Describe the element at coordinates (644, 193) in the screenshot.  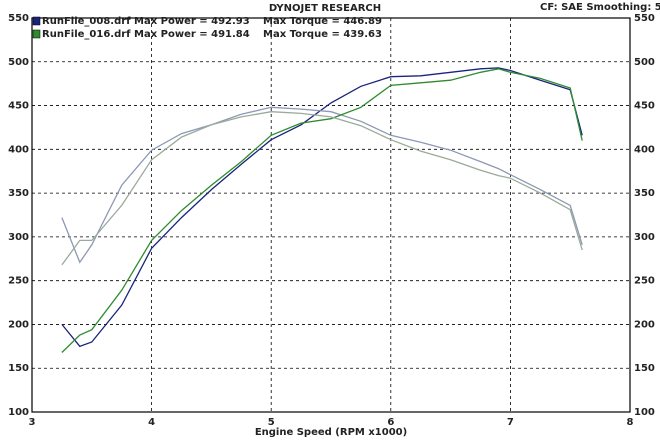
I see `y2-tick-label: 350` at that location.